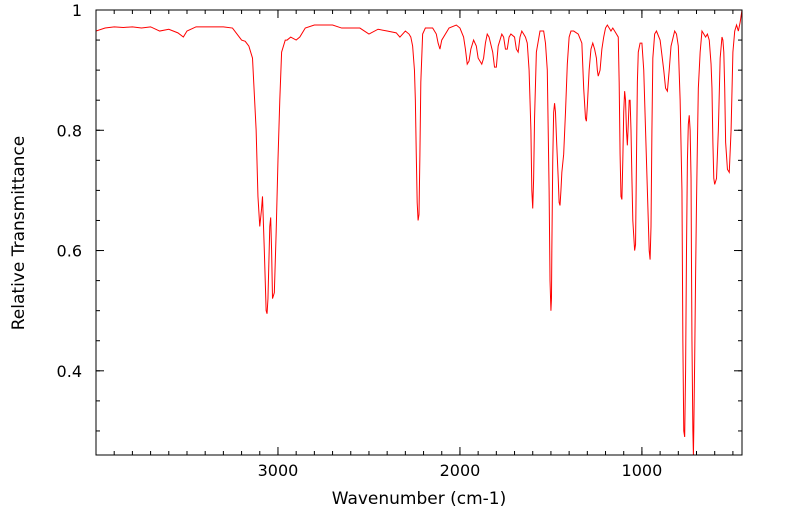 The height and width of the screenshot is (516, 799). What do you see at coordinates (69, 251) in the screenshot?
I see `y-tick-label: 0.6` at bounding box center [69, 251].